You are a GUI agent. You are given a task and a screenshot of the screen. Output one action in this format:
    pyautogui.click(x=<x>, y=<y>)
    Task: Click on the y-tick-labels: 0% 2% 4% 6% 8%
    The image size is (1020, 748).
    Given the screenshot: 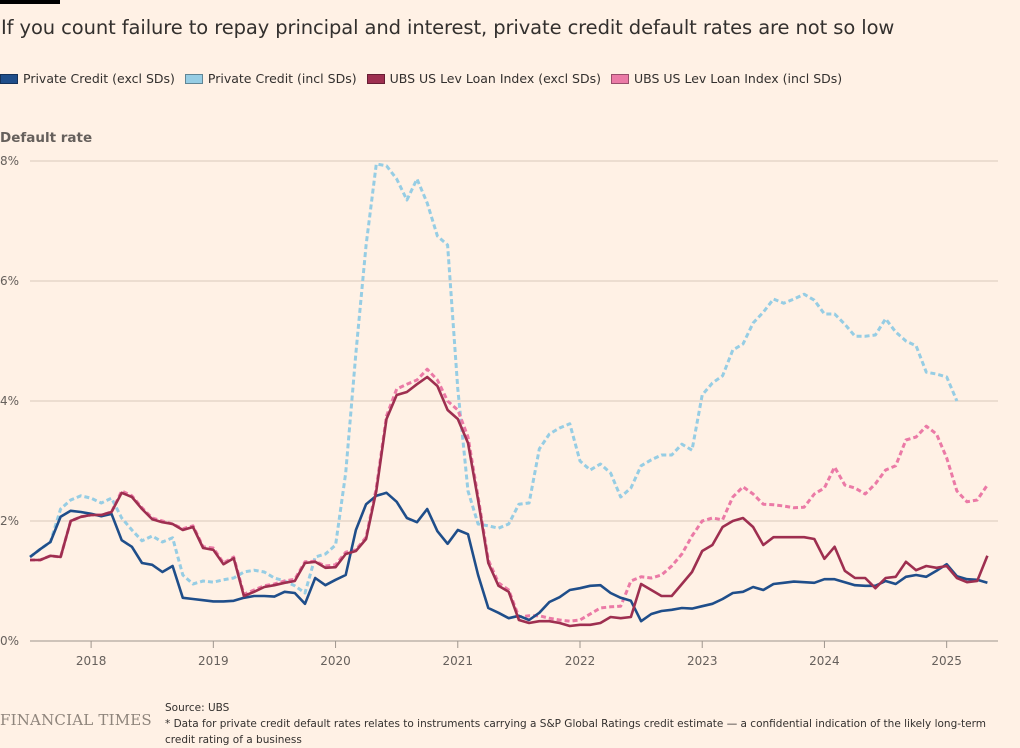 What is the action you would take?
    pyautogui.click(x=9, y=401)
    